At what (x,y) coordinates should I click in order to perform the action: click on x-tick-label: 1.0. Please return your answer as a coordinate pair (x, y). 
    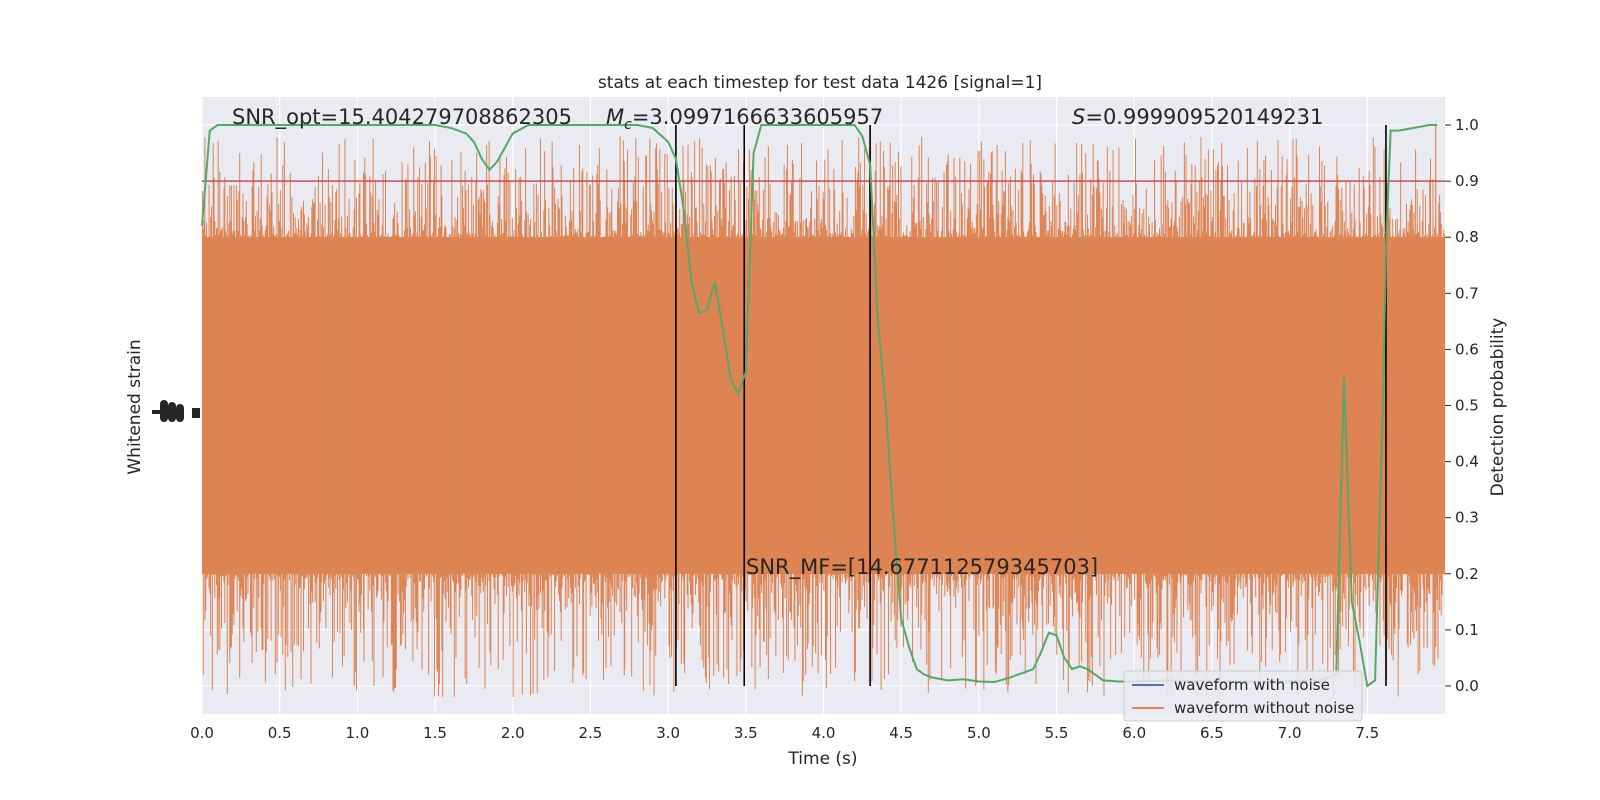
    Looking at the image, I should click on (357, 733).